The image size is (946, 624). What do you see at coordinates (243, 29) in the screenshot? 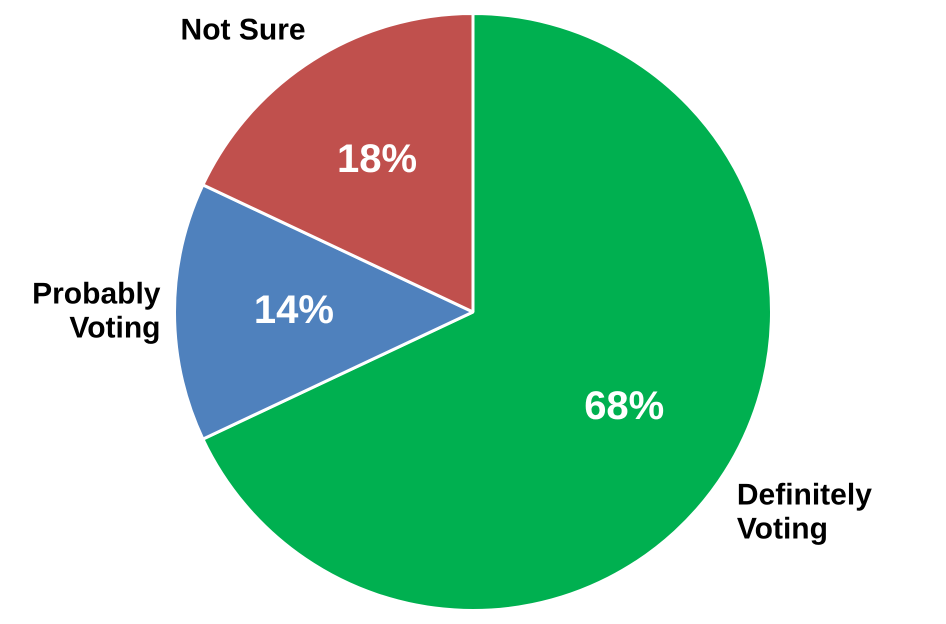
I see `slice-label: Not Sure` at bounding box center [243, 29].